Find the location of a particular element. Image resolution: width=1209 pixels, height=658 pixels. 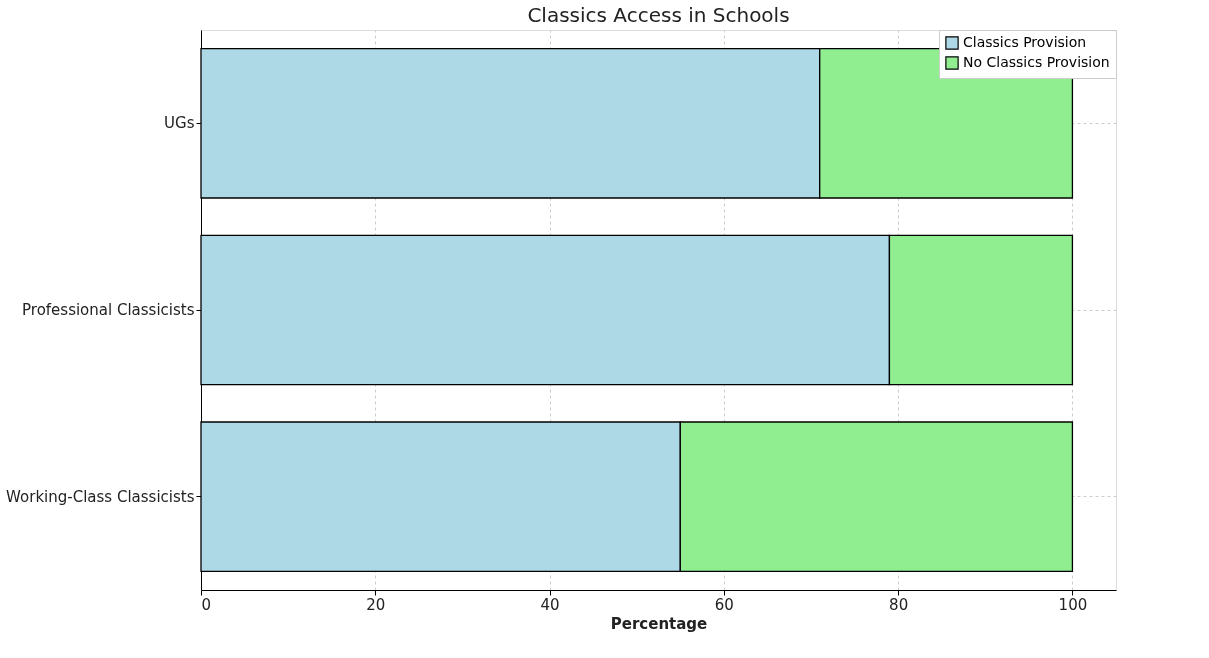

x-tick-label: 20 is located at coordinates (376, 604).